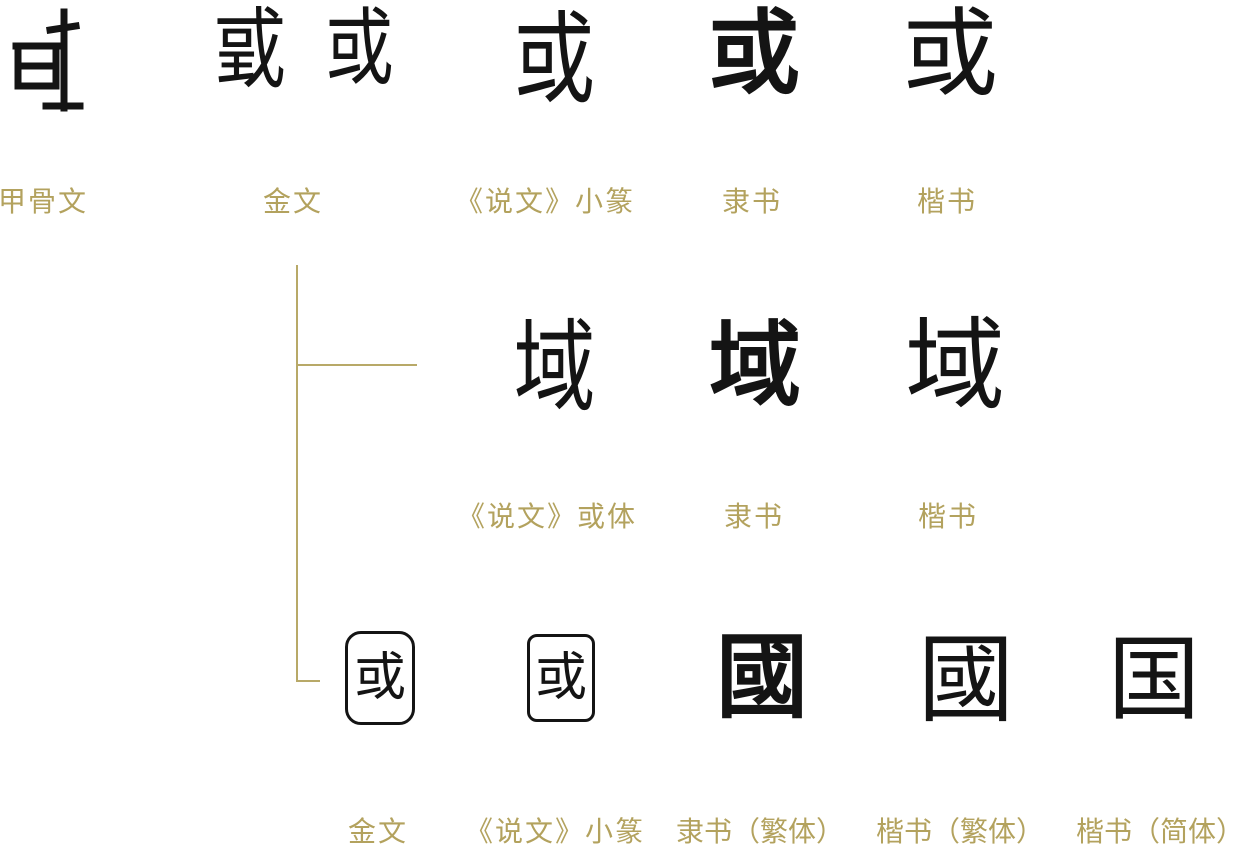  What do you see at coordinates (356, 365) in the screenshot?
I see `connector-branch-row2` at bounding box center [356, 365].